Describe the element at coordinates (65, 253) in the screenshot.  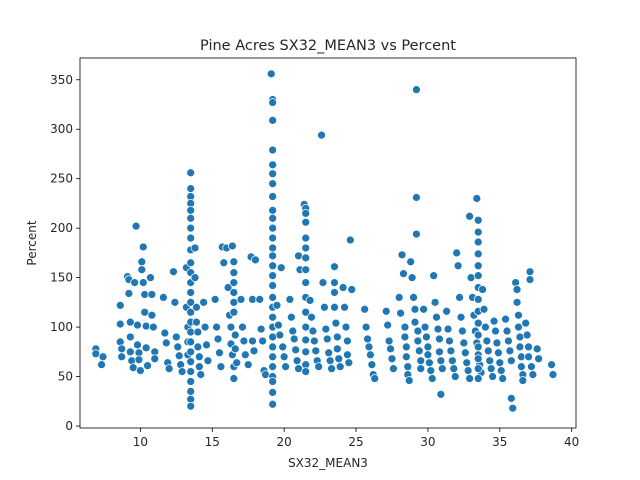
I see `y-axis-ticks: 0 50 100 150 200 250 300 350` at that location.